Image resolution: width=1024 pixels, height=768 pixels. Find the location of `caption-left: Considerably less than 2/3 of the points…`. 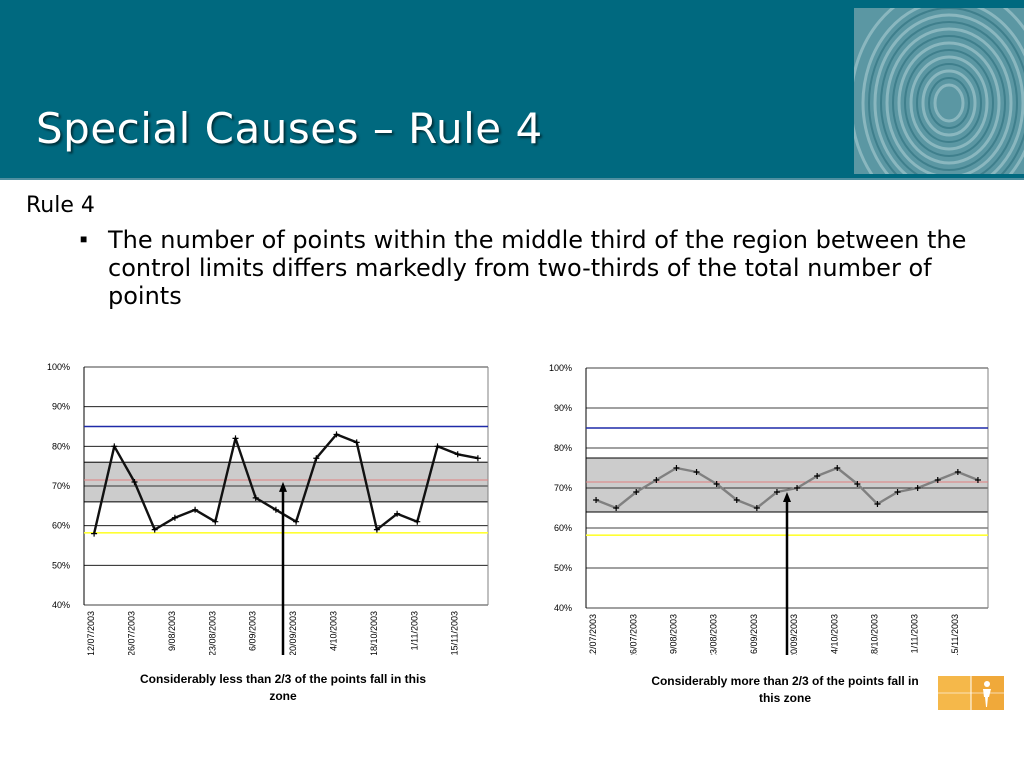

caption-left: Considerably less than 2/3 of the points… is located at coordinates (283, 687).